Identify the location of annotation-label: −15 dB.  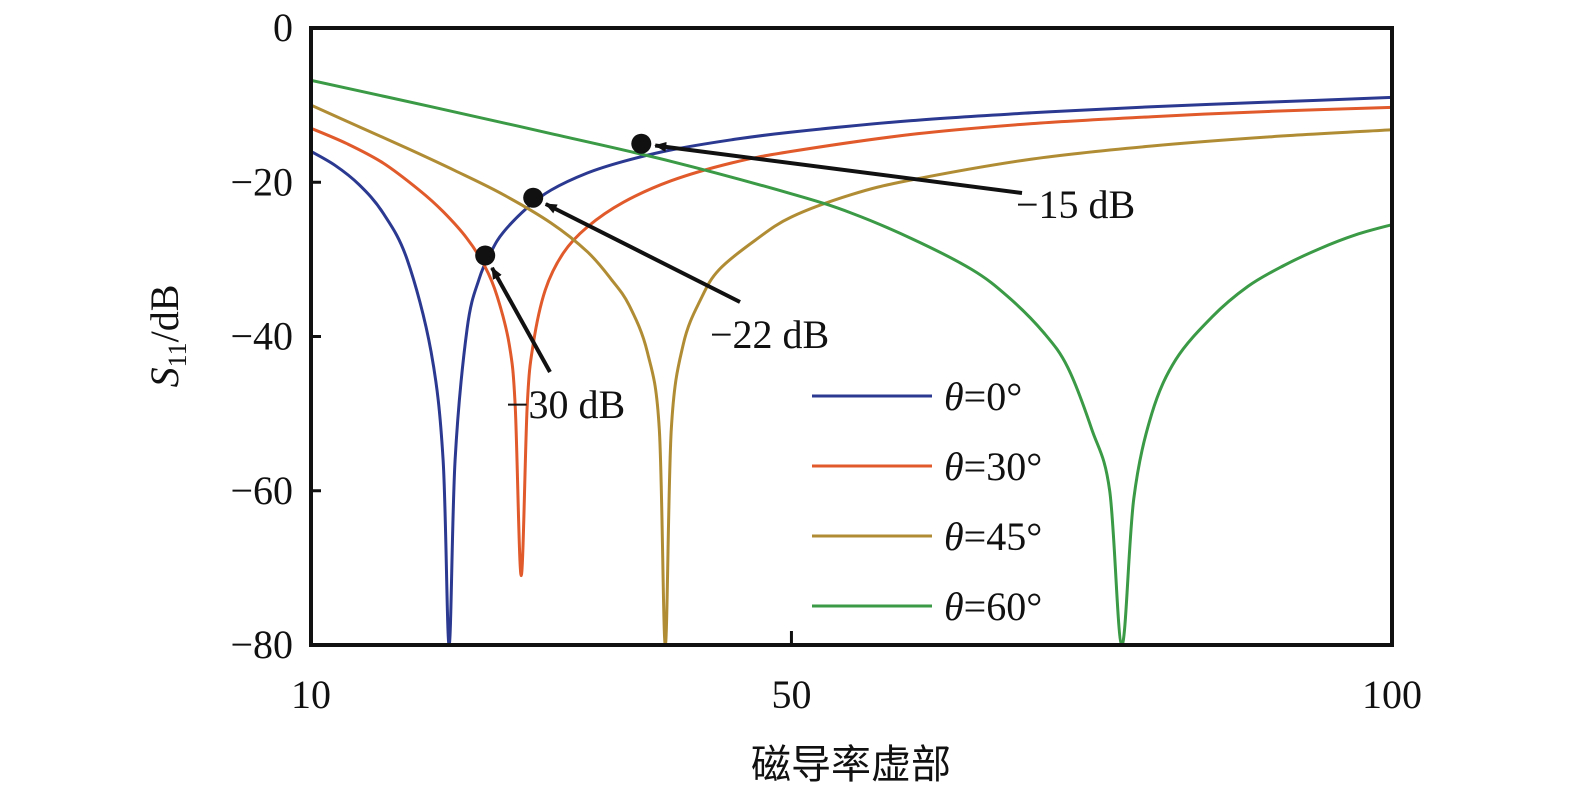
(1075, 204).